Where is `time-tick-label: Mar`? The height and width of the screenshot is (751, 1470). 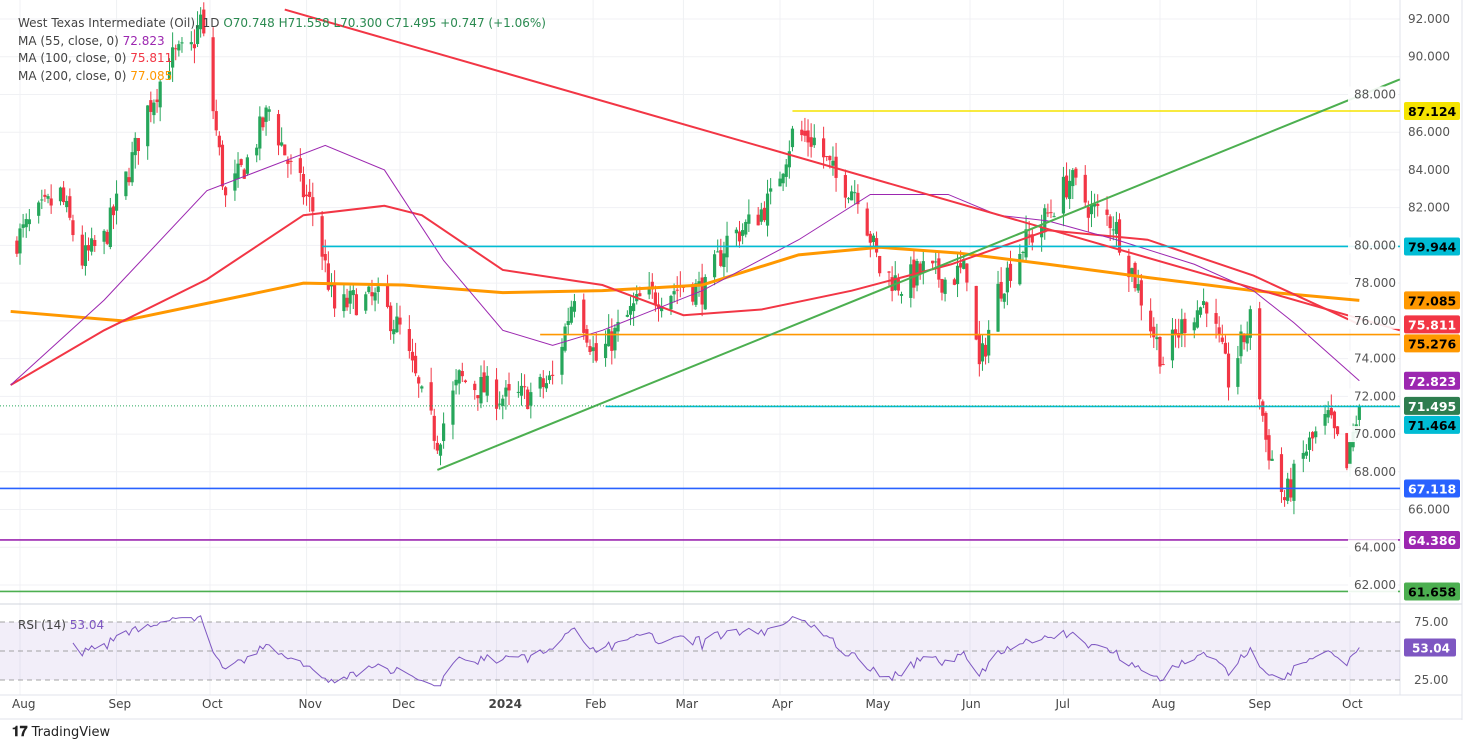 time-tick-label: Mar is located at coordinates (686, 704).